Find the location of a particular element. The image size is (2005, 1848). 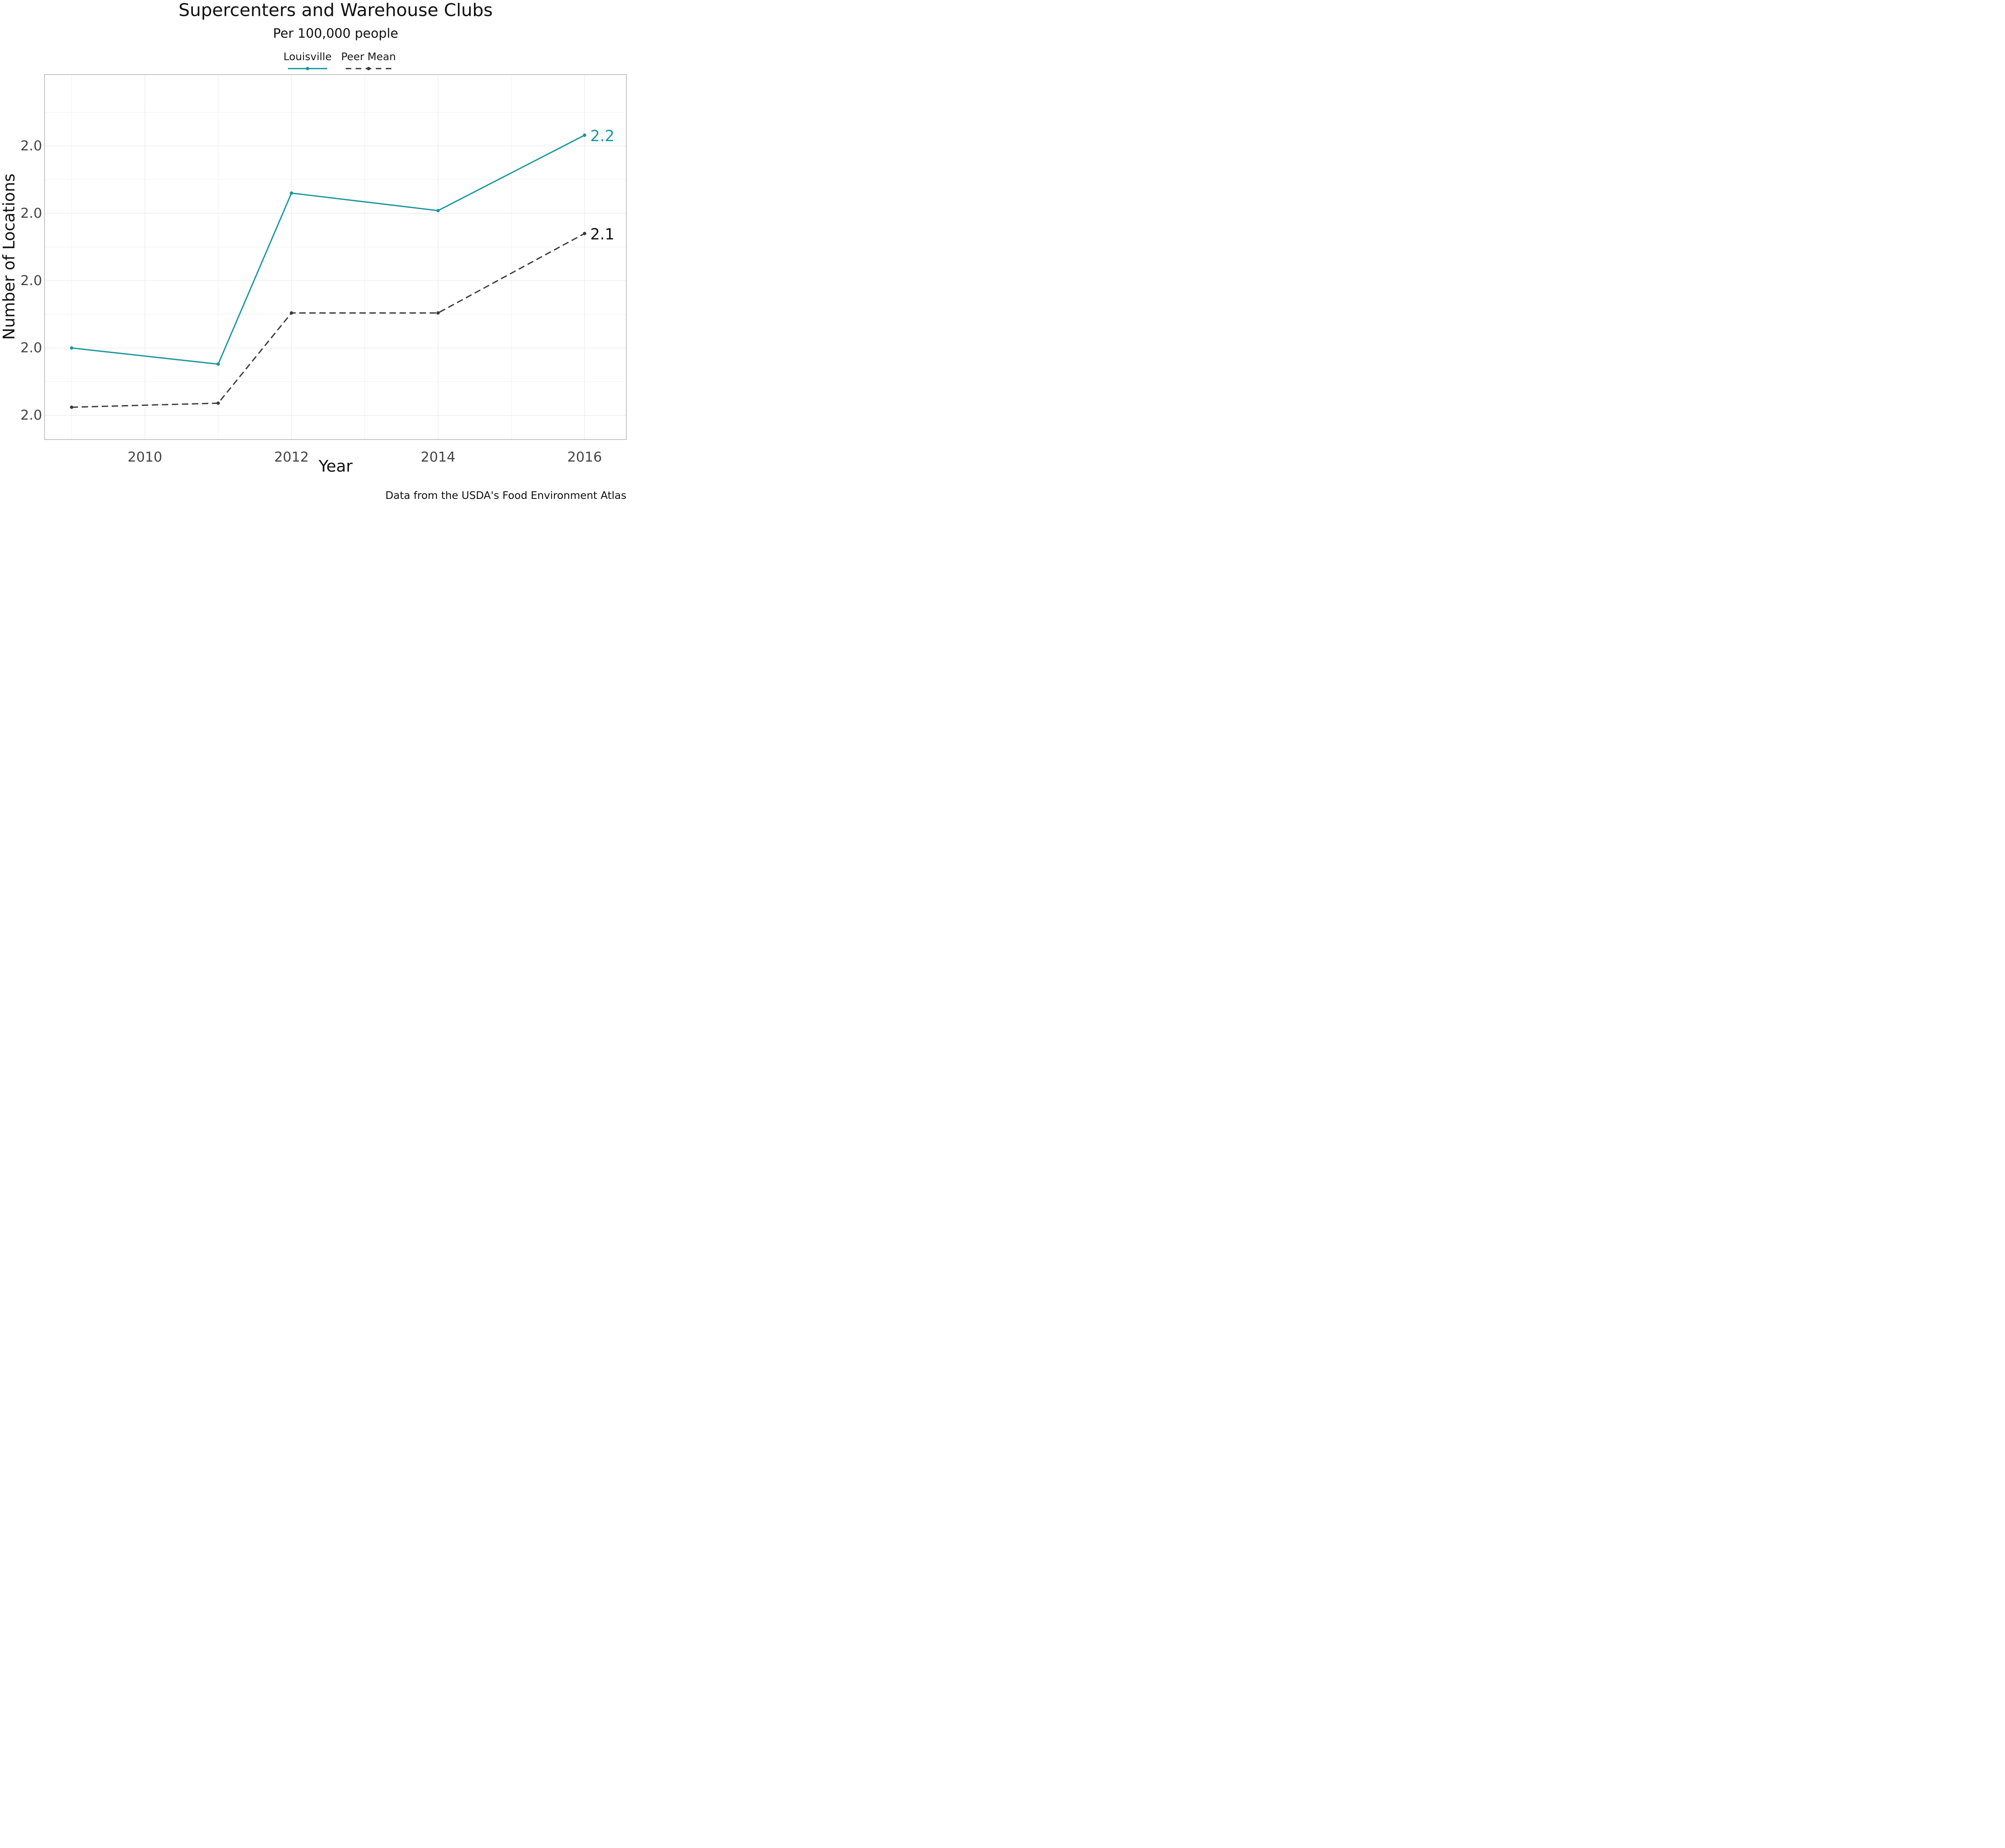

x-tick-label: 2014 is located at coordinates (439, 457).